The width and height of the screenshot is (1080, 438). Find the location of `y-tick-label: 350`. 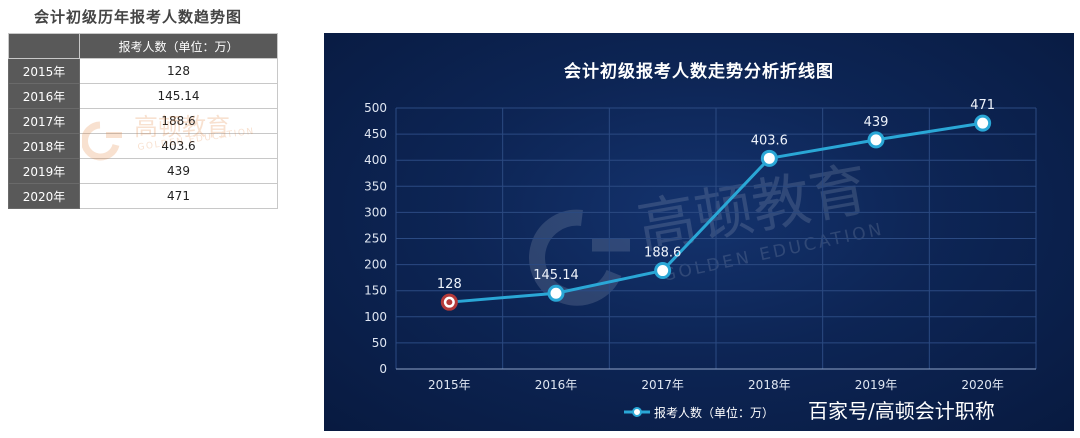

y-tick-label: 350 is located at coordinates (375, 186).